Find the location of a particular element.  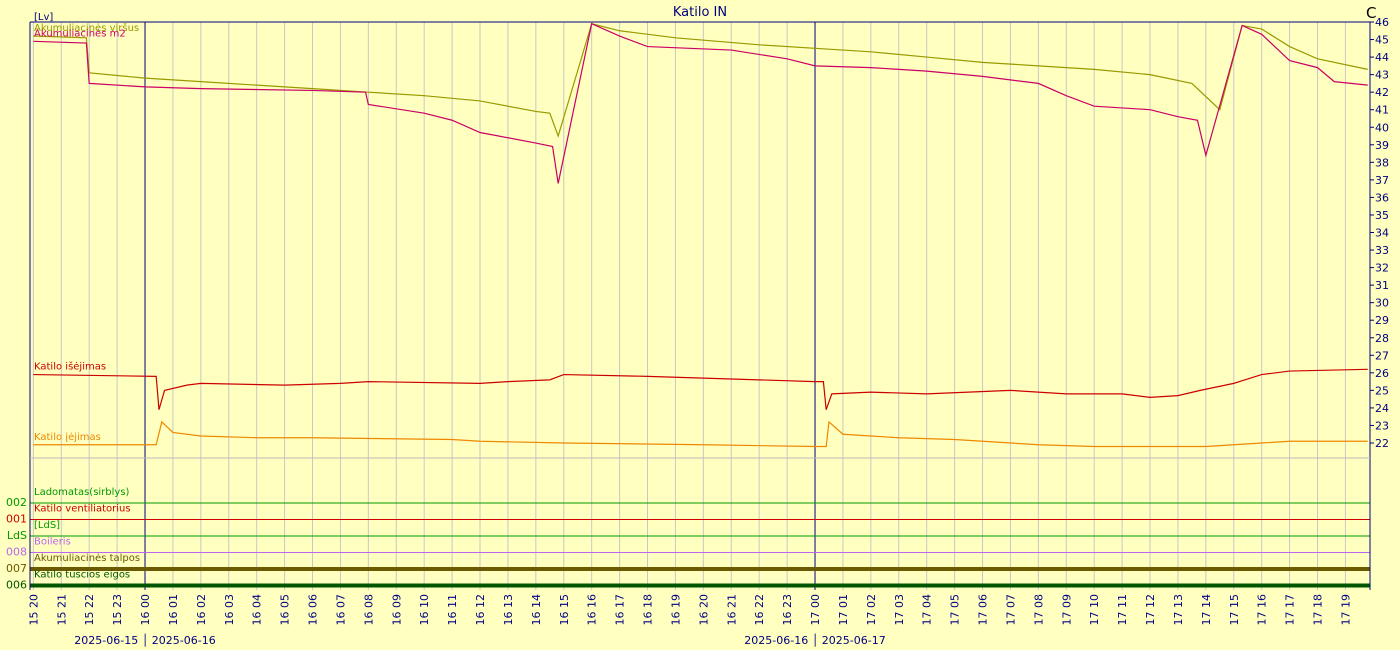

y-tick-label: 44 is located at coordinates (1382, 57).